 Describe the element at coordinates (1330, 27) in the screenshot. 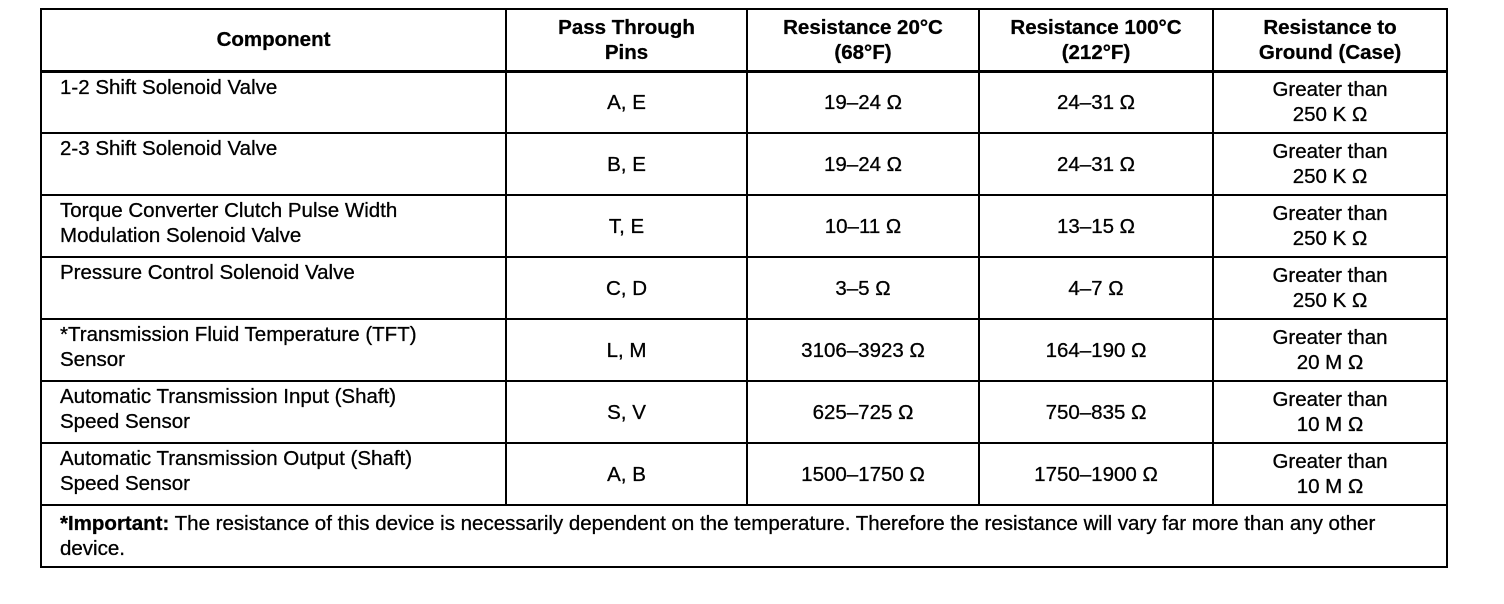

I see `header-text: Resistance to` at that location.